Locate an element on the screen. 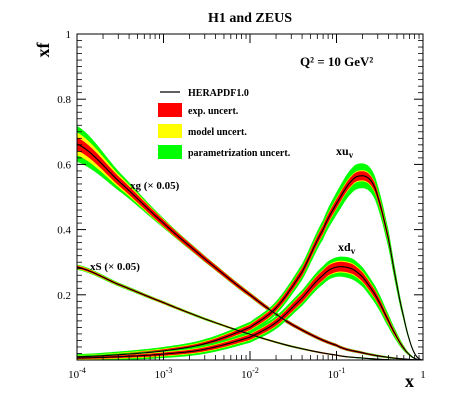 This screenshot has width=454, height=411. chart-title: H1 and ZEUS is located at coordinates (250, 18).